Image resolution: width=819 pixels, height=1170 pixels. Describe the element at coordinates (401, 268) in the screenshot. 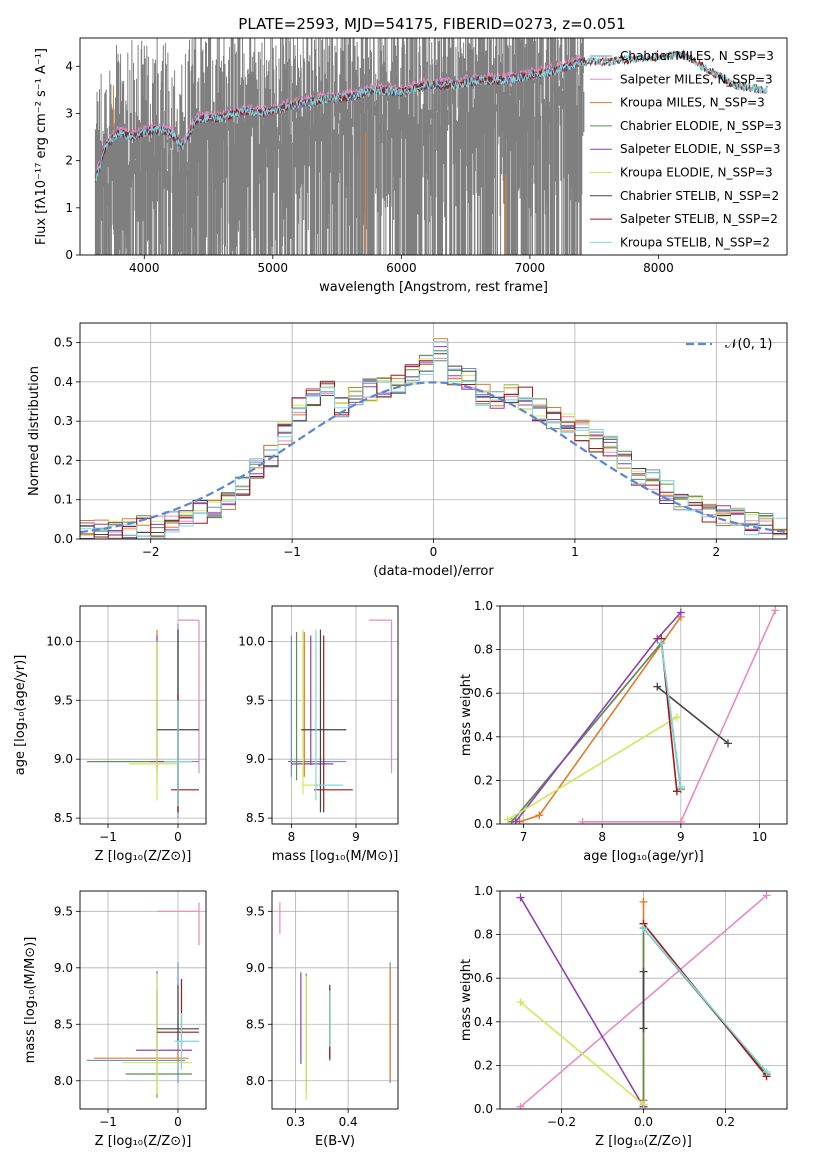

I see `x-tick-label: 6000` at that location.